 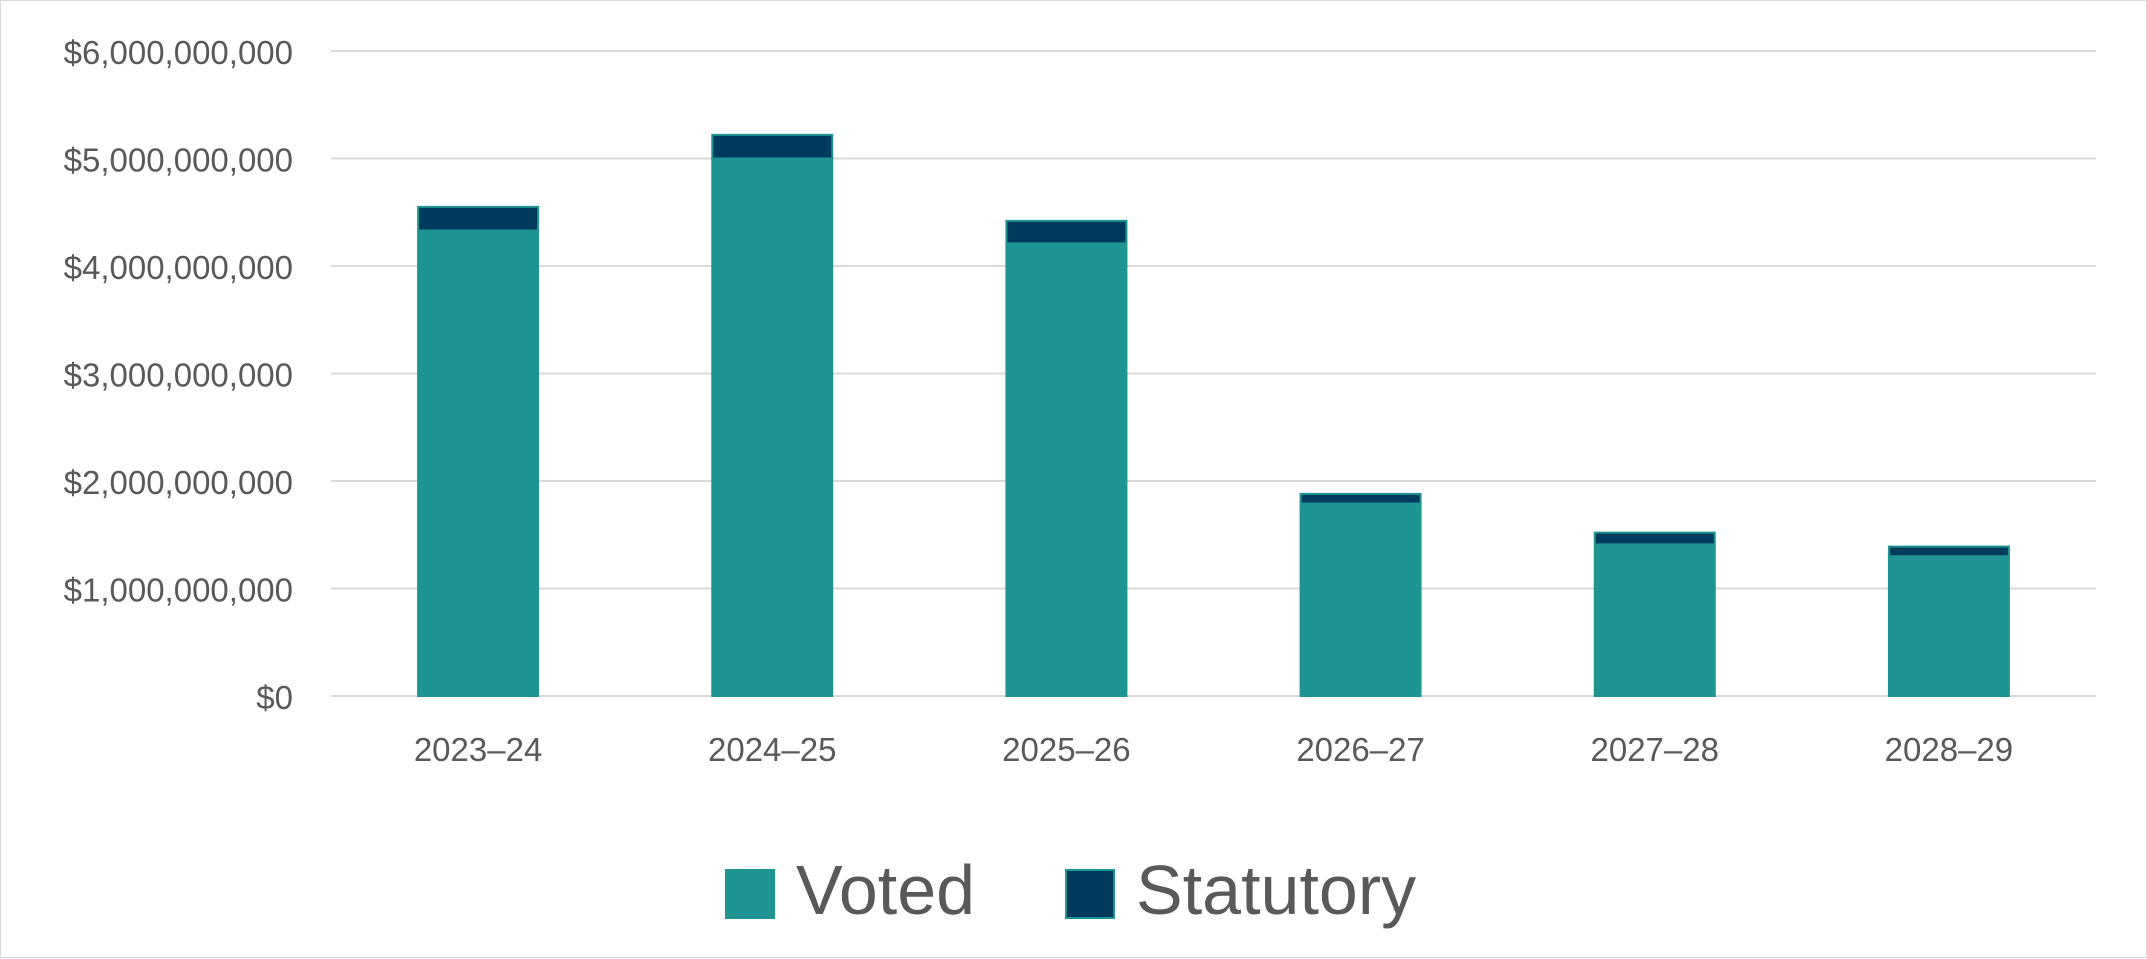 I want to click on y-tick-label: $3,000,000,000, so click(x=178, y=375).